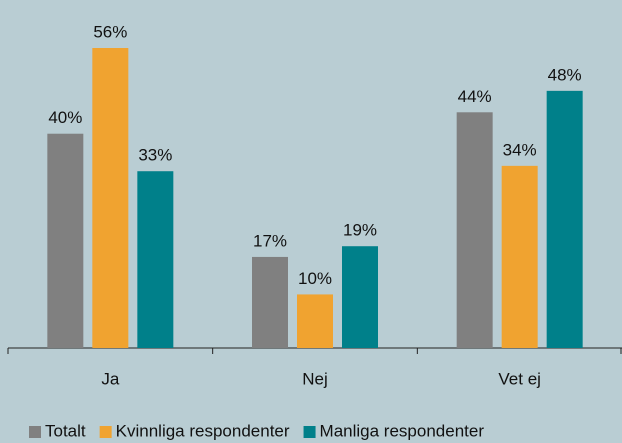  What do you see at coordinates (520, 149) in the screenshot?
I see `data-label: 34%` at bounding box center [520, 149].